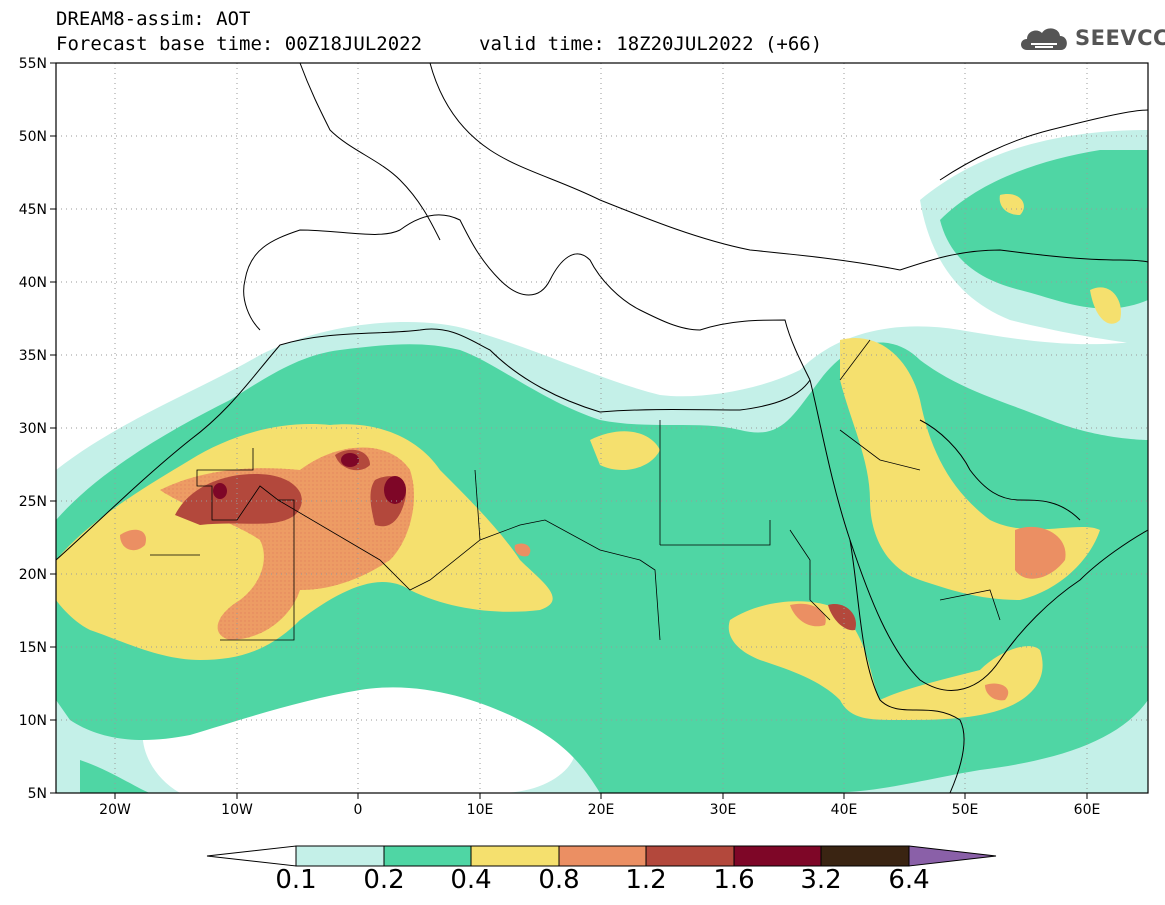 This screenshot has height=905, width=1165. What do you see at coordinates (251, 856) in the screenshot?
I see `colorbar-under-arrow` at bounding box center [251, 856].